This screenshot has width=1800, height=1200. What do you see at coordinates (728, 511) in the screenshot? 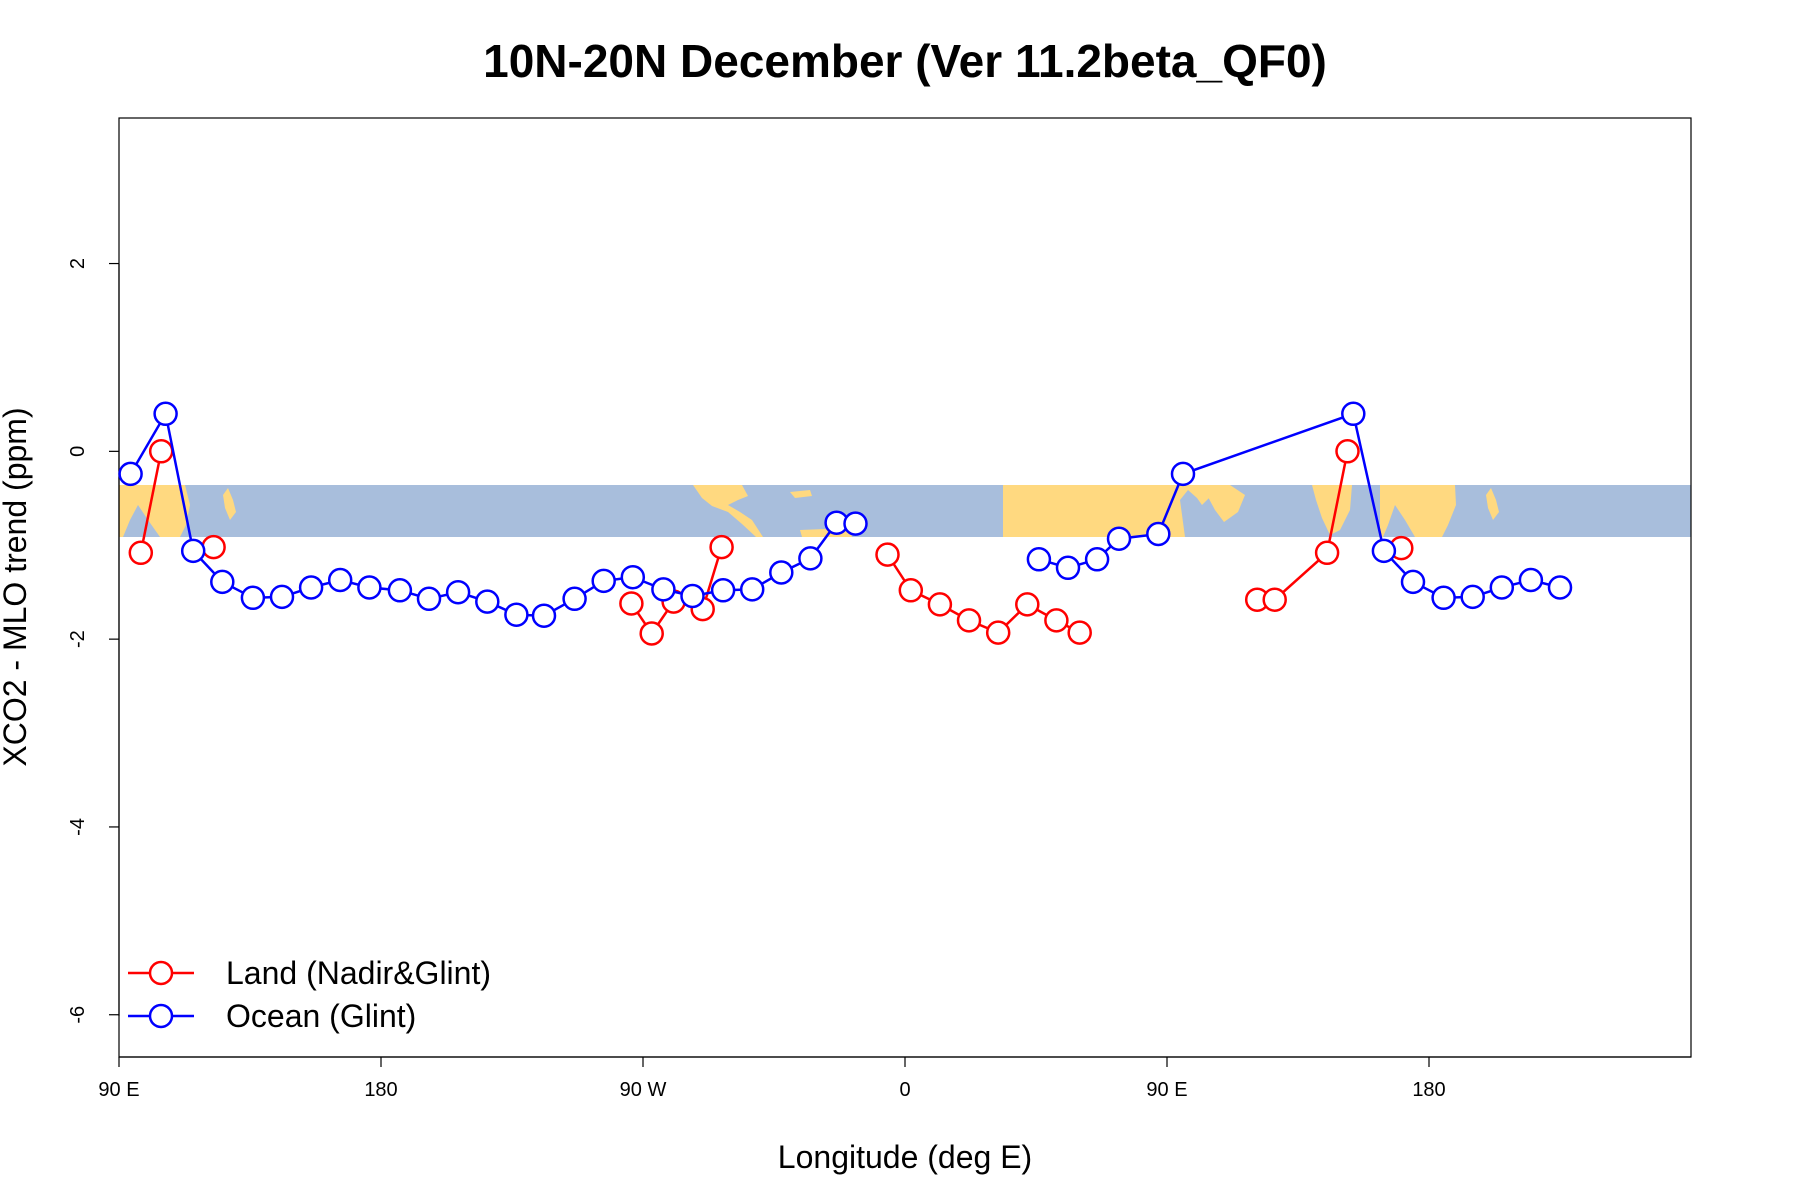
I see `land-central-america` at bounding box center [728, 511].